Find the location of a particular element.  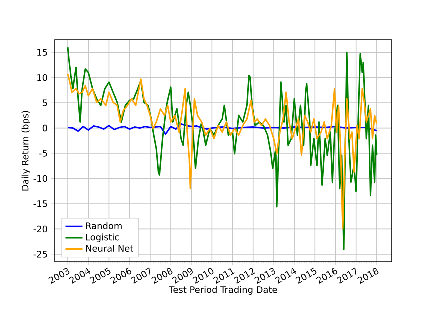

y-tick-label: -10 is located at coordinates (41, 178).